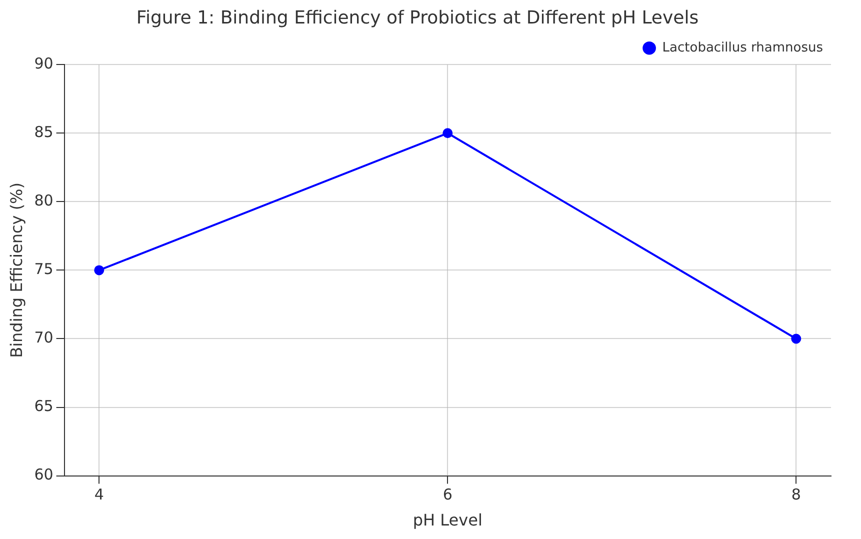  Describe the element at coordinates (44, 406) in the screenshot. I see `y-tick-label: 65` at that location.